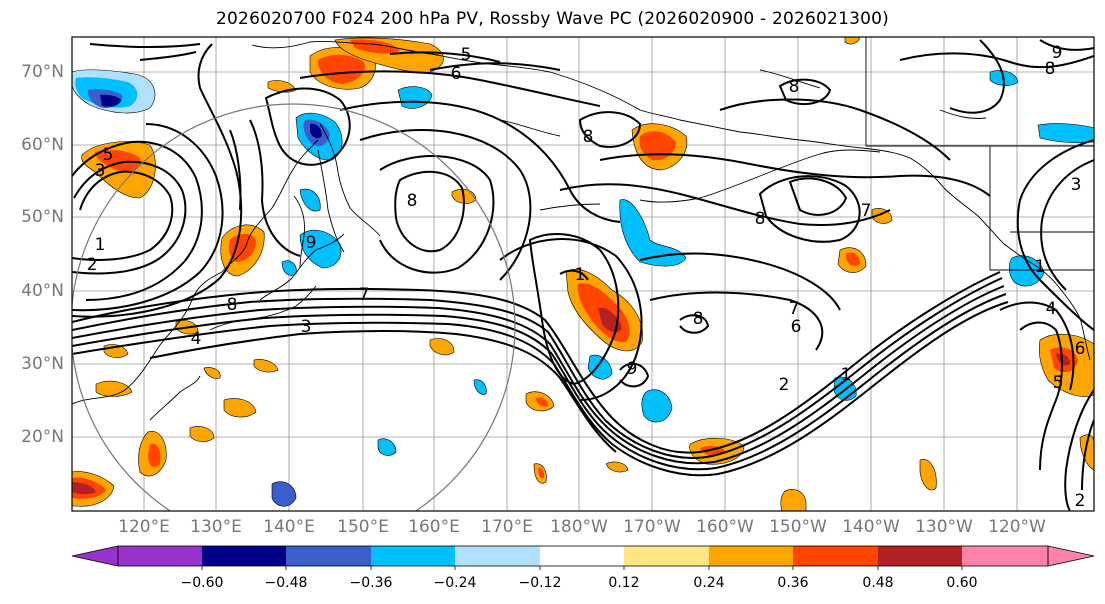 This screenshot has height=604, width=1105. What do you see at coordinates (962, 583) in the screenshot?
I see `colorbar-tick-label: 0.60` at bounding box center [962, 583].